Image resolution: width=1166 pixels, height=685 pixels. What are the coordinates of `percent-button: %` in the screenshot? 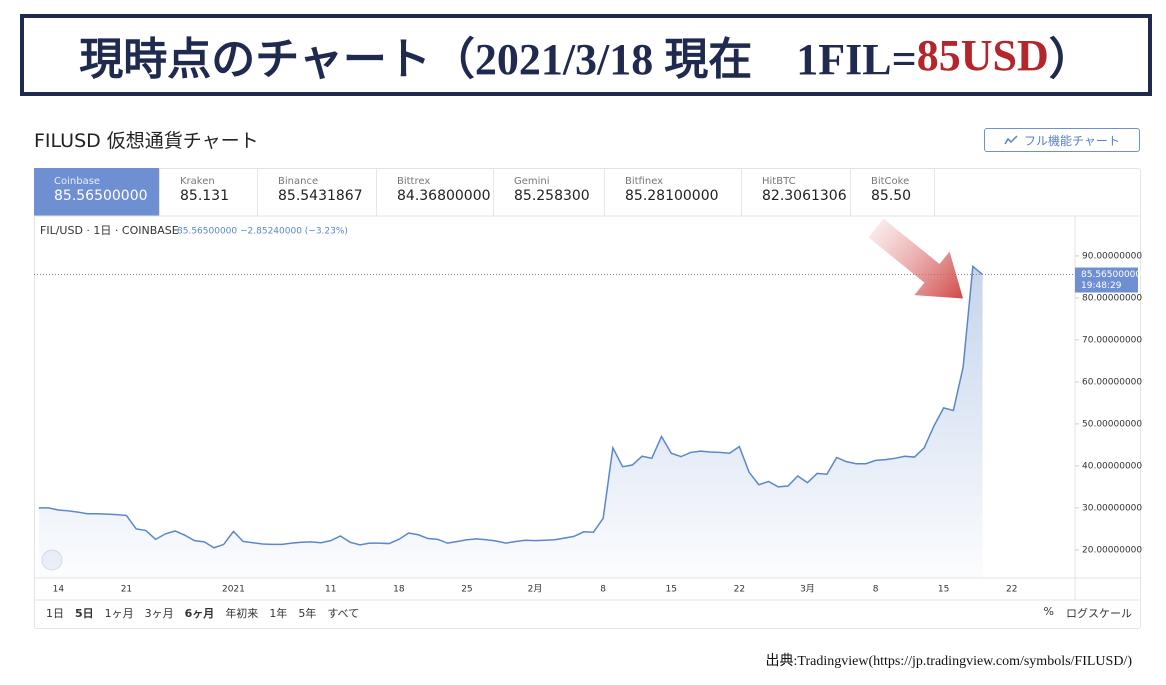 It's located at (1048, 611).